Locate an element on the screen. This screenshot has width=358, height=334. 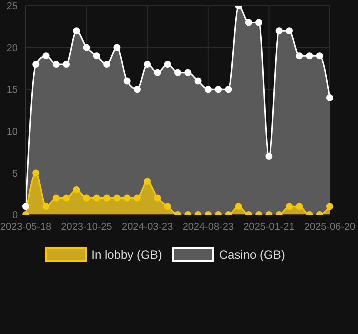
legend-label: In lobby (GB) is located at coordinates (127, 255).